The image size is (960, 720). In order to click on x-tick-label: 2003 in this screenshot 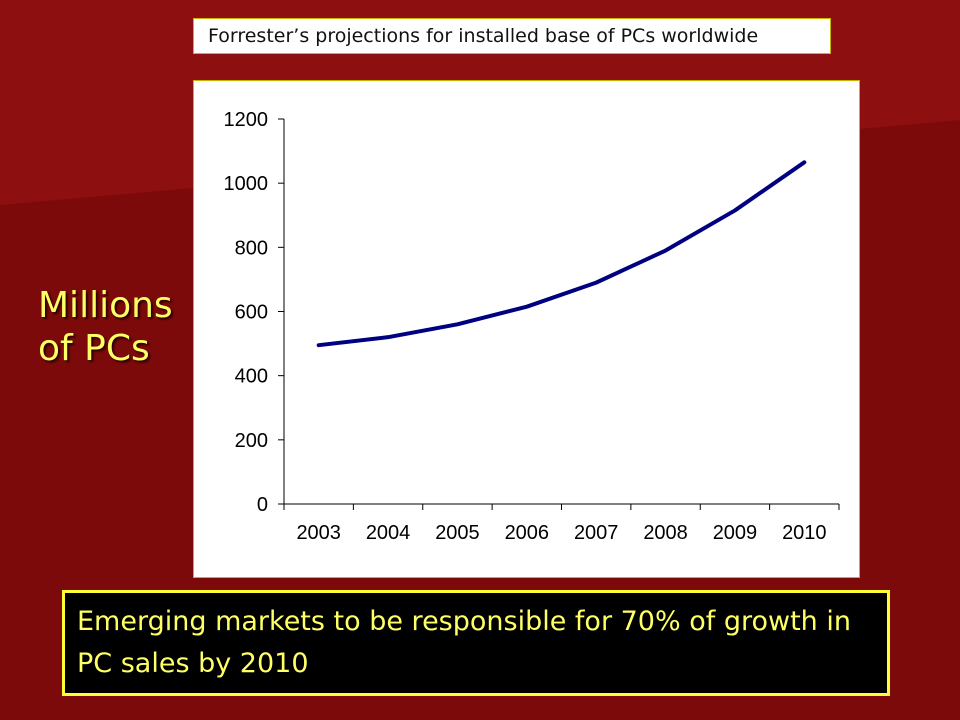, I will do `click(318, 533)`.